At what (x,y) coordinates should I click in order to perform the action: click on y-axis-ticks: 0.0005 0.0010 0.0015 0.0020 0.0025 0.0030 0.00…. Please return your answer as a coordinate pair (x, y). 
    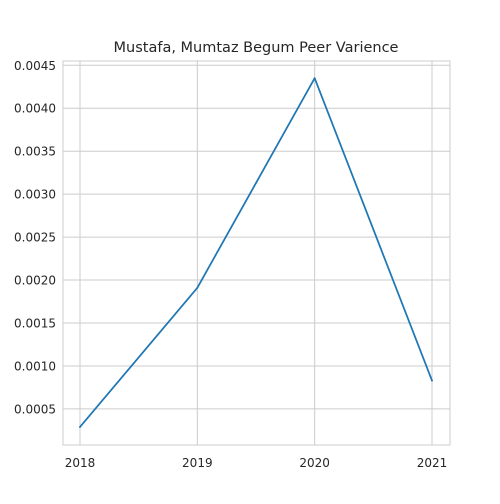
    Looking at the image, I should click on (35, 238).